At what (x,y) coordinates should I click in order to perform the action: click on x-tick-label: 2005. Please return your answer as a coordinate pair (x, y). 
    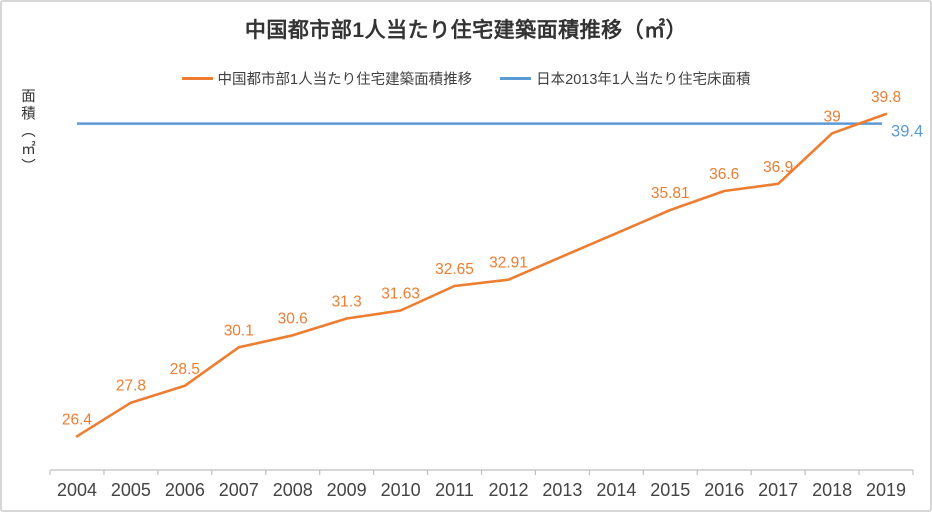
    Looking at the image, I should click on (131, 490).